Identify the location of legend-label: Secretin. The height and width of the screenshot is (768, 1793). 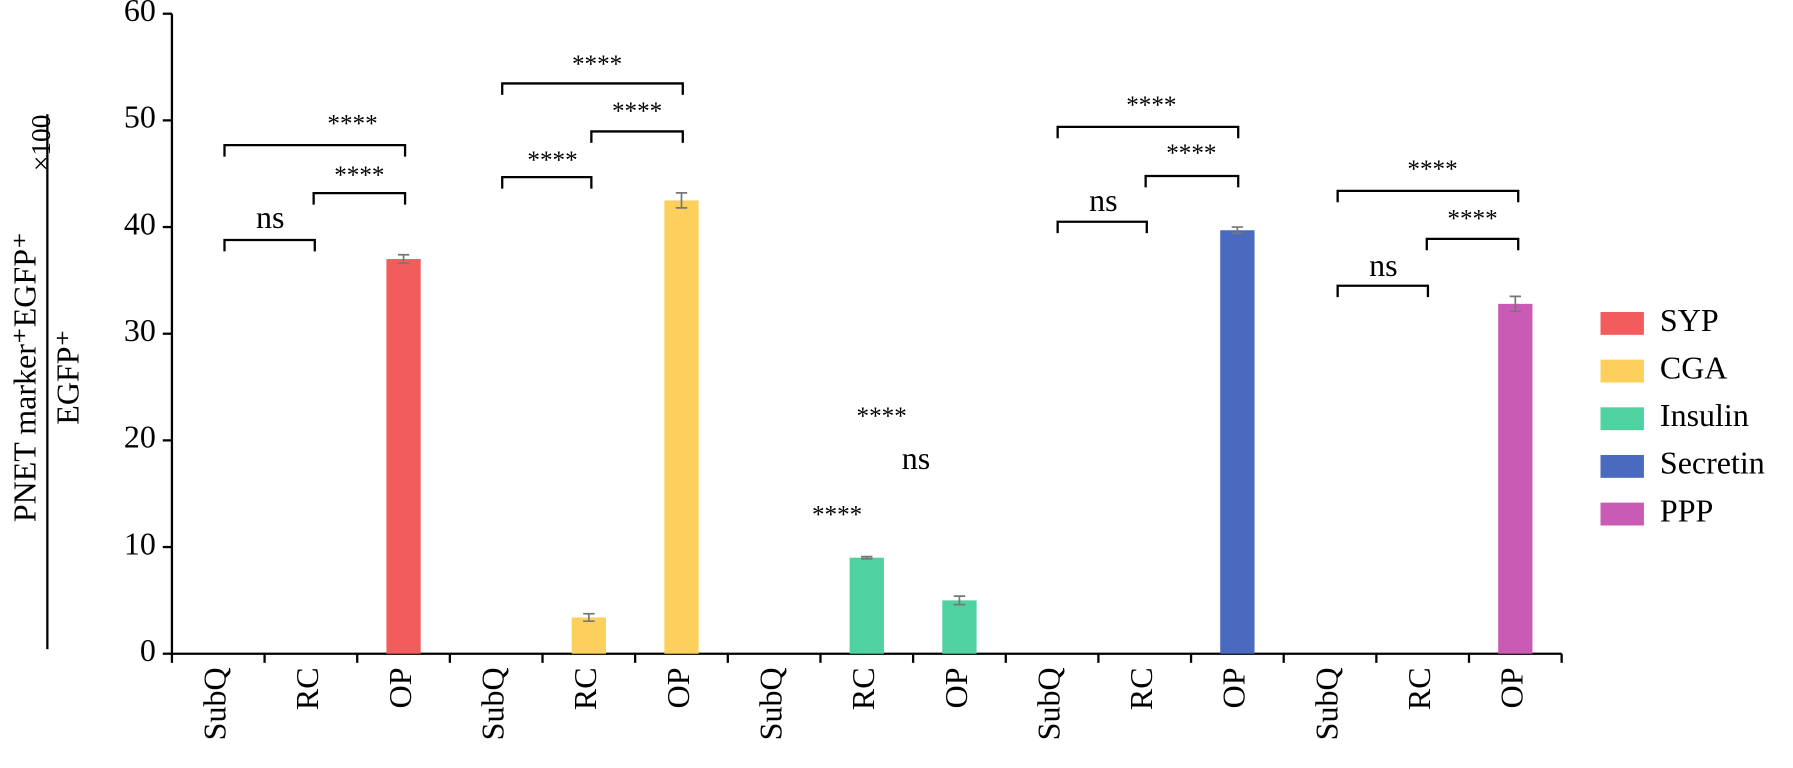
(1712, 463).